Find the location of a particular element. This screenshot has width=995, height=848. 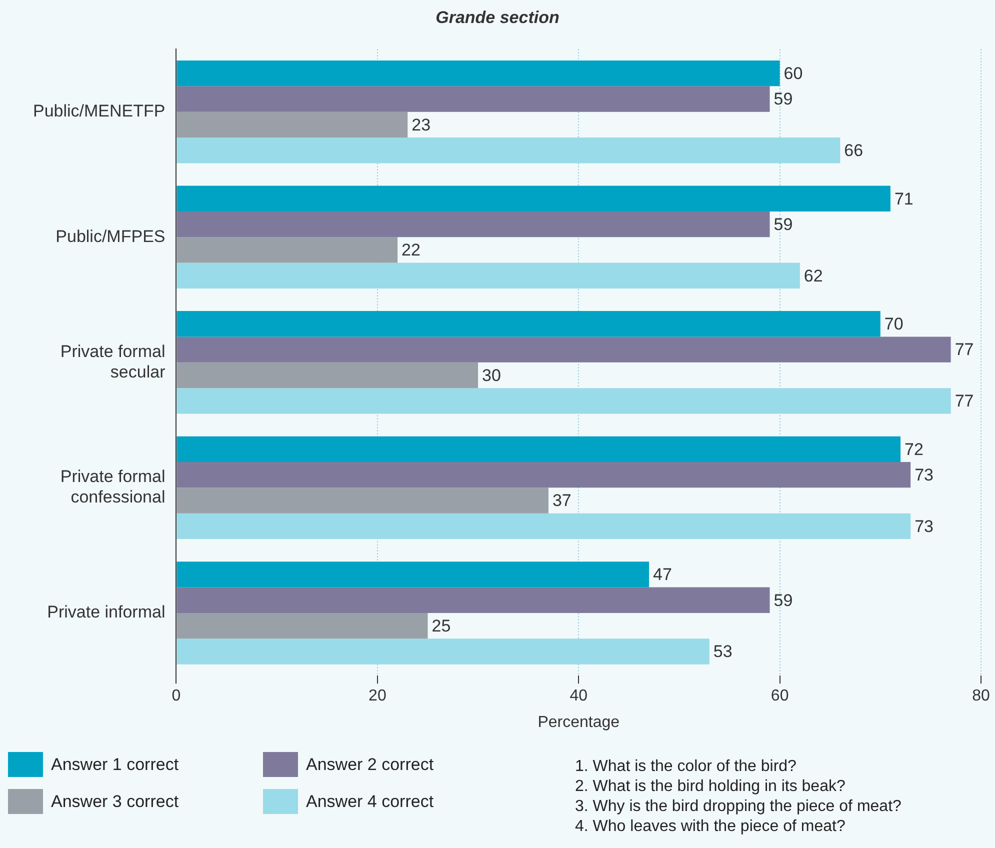

data-label: 47 is located at coordinates (662, 574).